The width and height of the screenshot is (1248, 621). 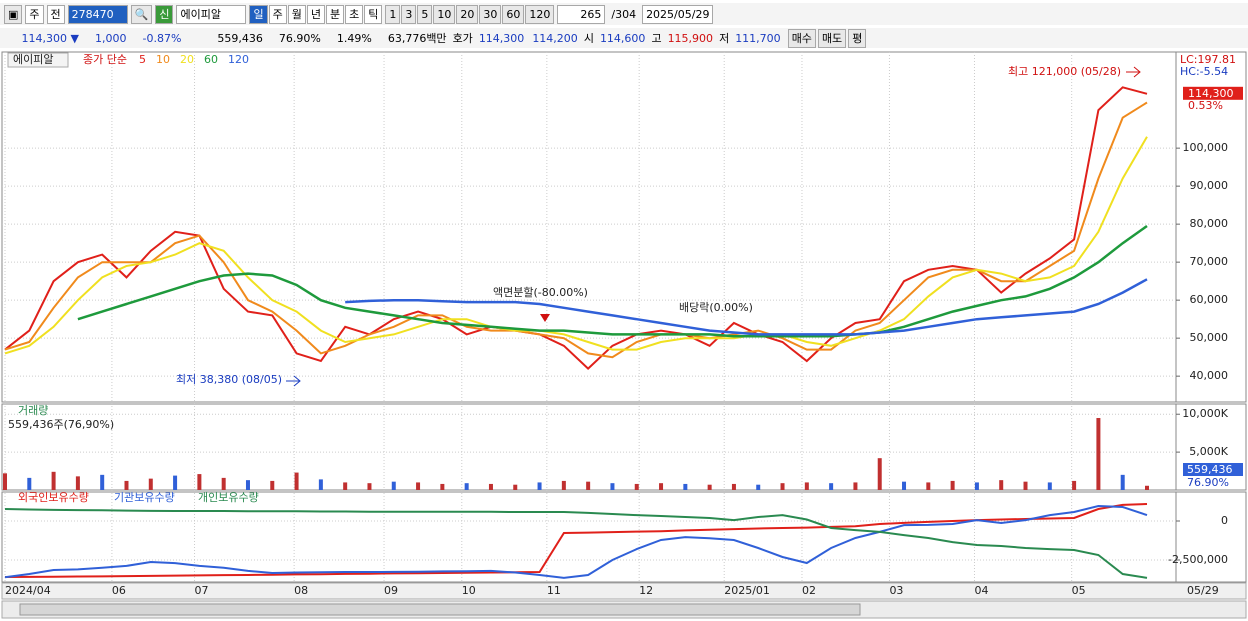 I want to click on icon: ▣, so click(x=13, y=14).